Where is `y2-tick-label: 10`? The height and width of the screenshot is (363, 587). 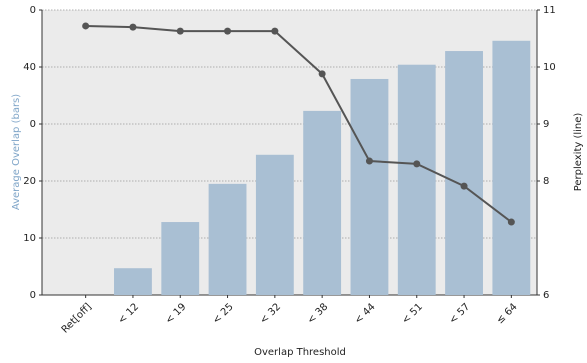
y2-tick-label: 10 is located at coordinates (549, 67).